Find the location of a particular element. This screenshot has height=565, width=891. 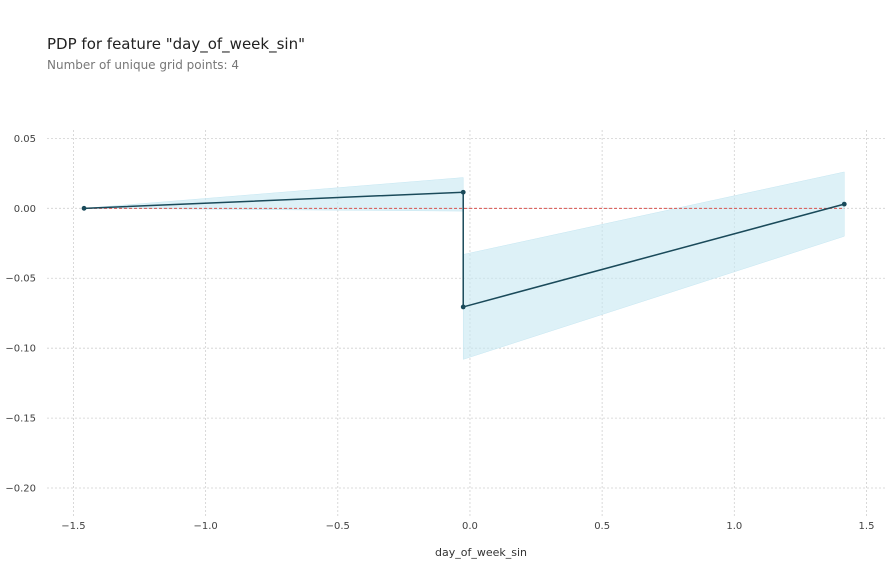

x-tick-label: 0.0 is located at coordinates (470, 526).